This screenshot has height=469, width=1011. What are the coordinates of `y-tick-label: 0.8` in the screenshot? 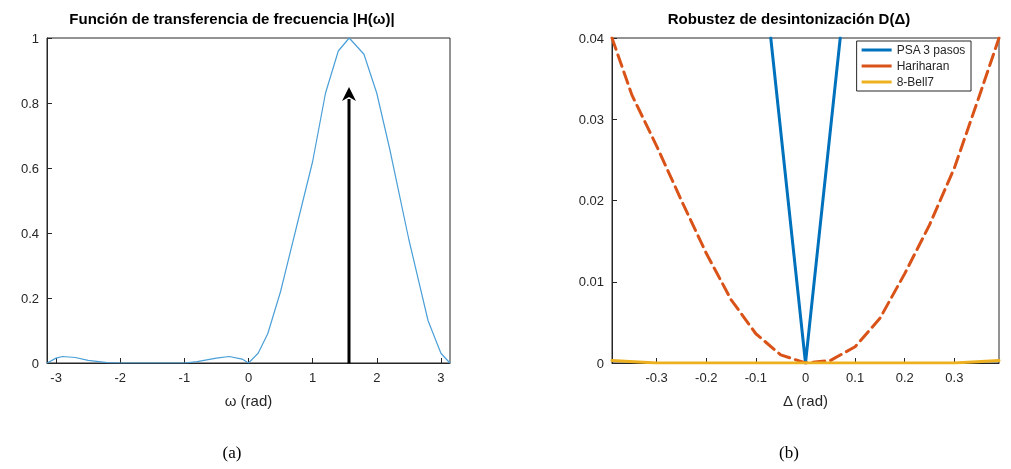 It's located at (29, 103).